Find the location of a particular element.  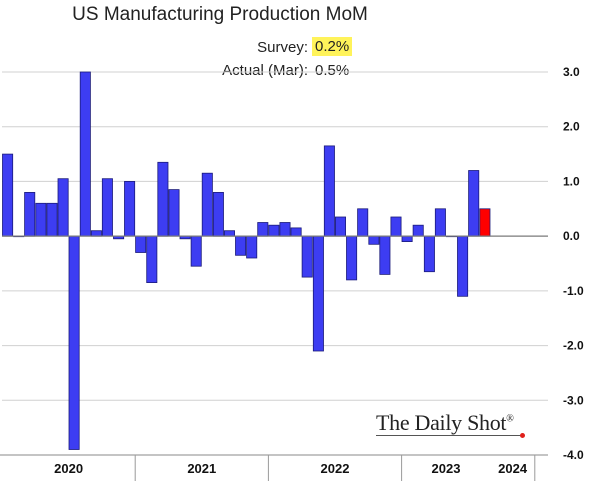

y-tick-label: -2.0 is located at coordinates (573, 346).